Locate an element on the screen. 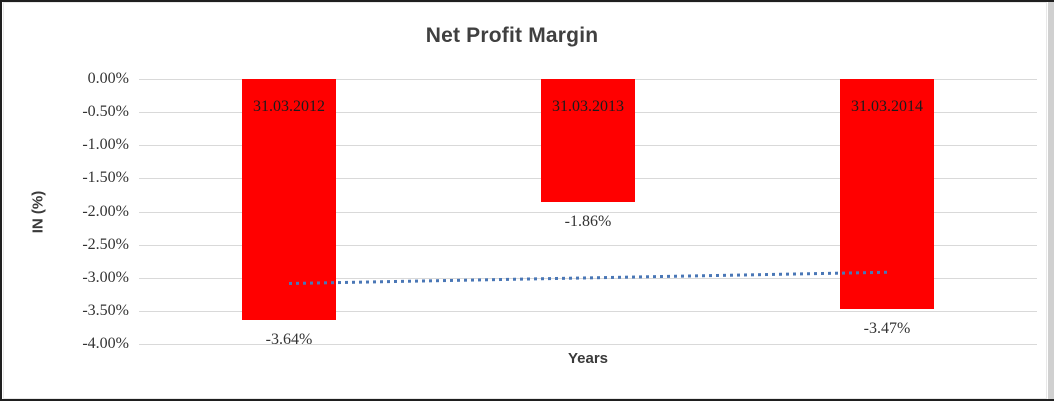 Image resolution: width=1054 pixels, height=401 pixels. y-tick-label: -0.50% is located at coordinates (105, 111).